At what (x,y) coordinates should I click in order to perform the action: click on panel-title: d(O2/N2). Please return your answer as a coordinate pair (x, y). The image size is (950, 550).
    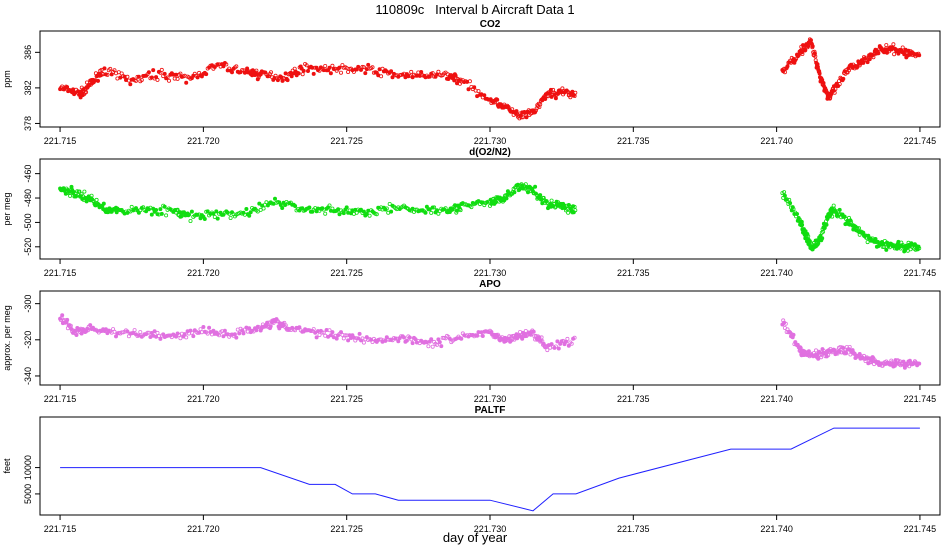
    Looking at the image, I should click on (490, 152).